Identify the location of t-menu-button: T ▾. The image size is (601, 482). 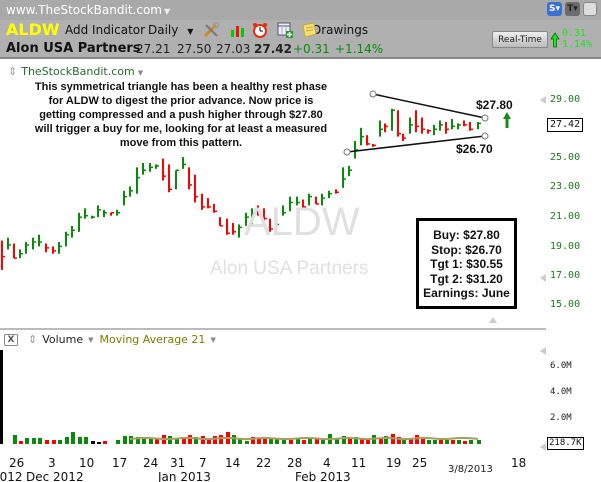
(572, 9).